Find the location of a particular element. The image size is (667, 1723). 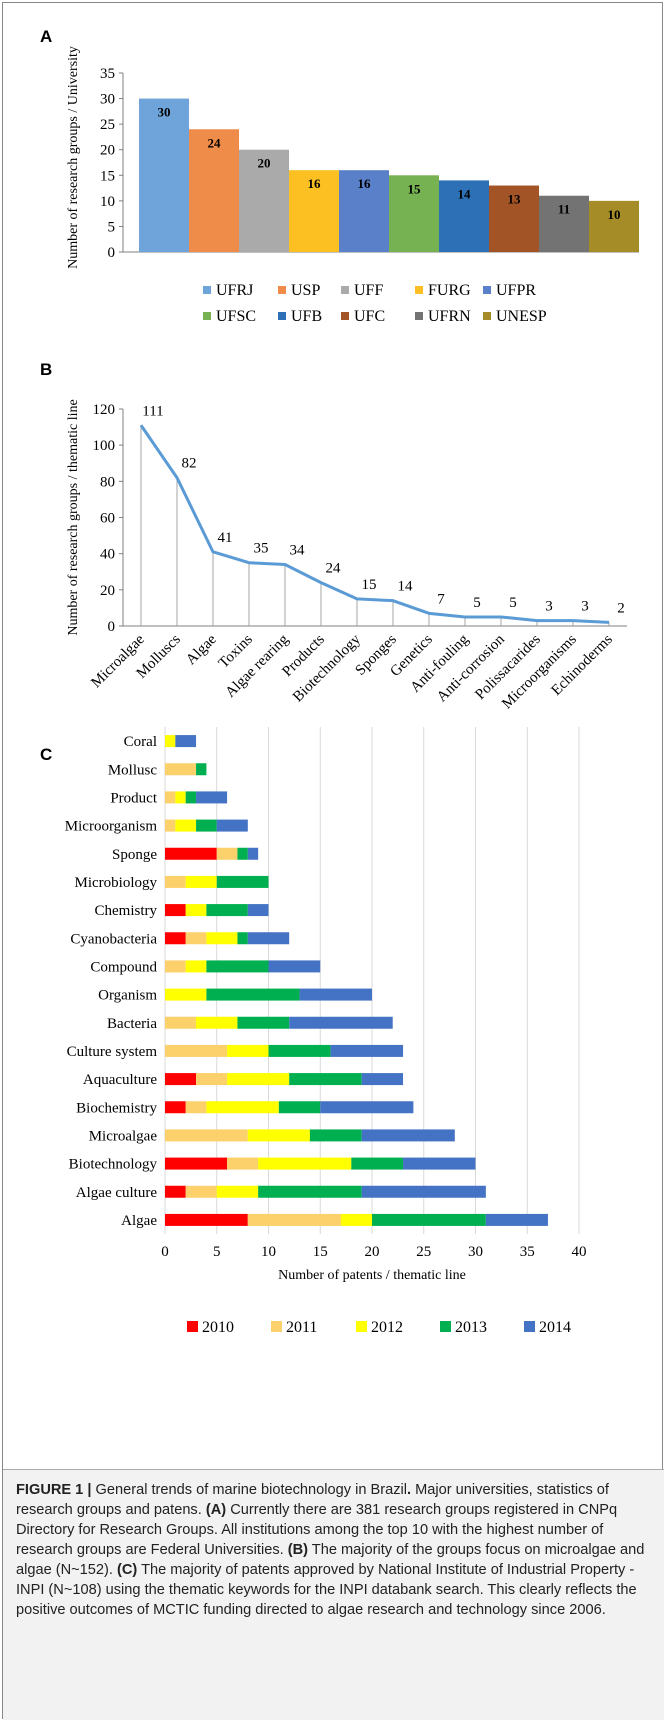

panel-c-x-tick-label: 0 is located at coordinates (165, 1252).